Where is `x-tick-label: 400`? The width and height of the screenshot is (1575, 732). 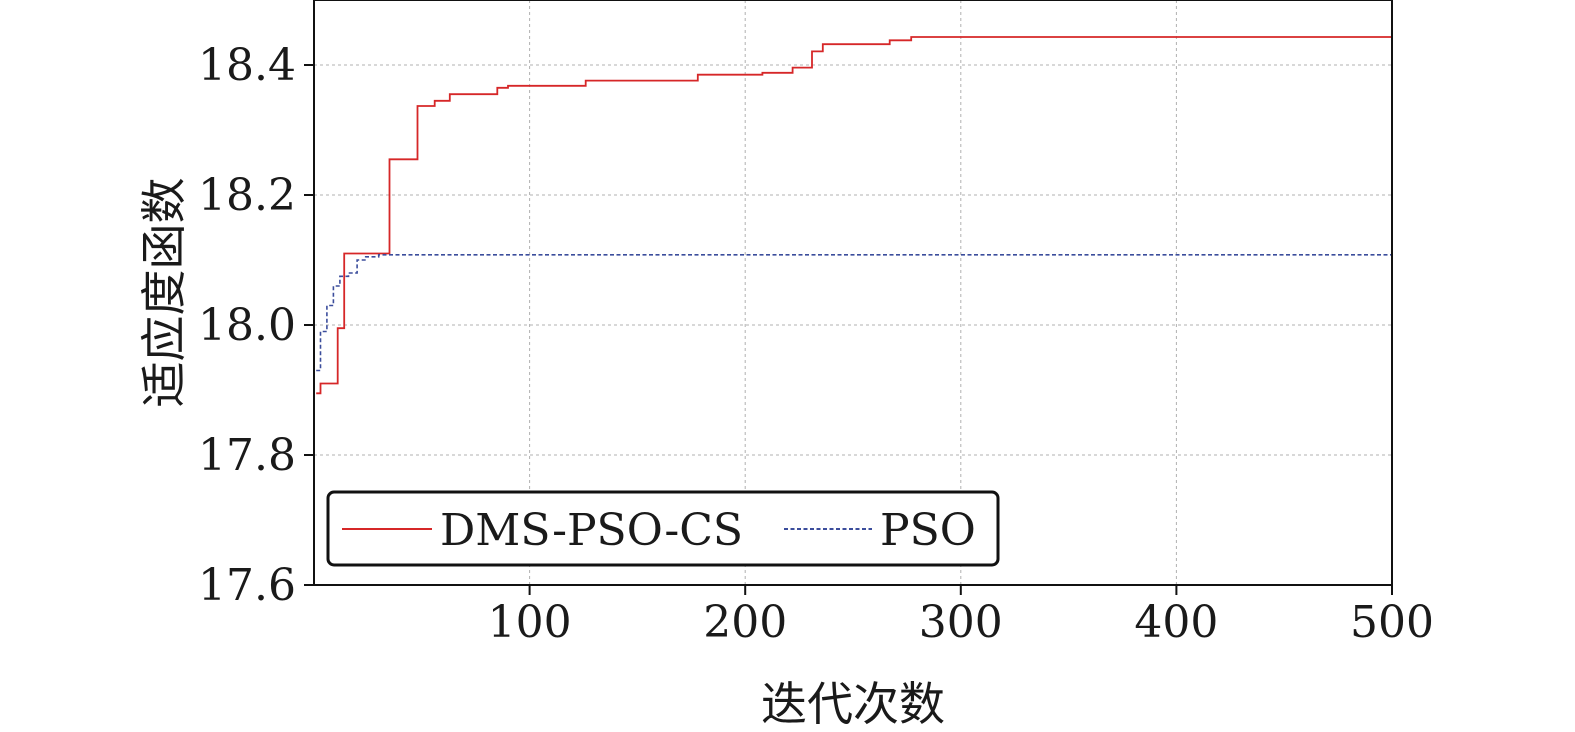
x-tick-label: 400 is located at coordinates (1176, 622).